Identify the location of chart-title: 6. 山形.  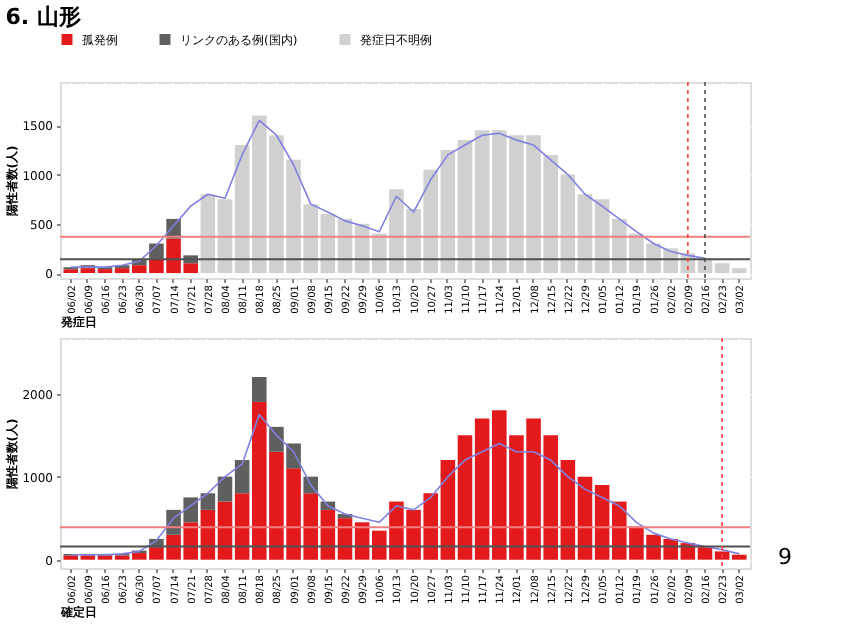
(43, 17).